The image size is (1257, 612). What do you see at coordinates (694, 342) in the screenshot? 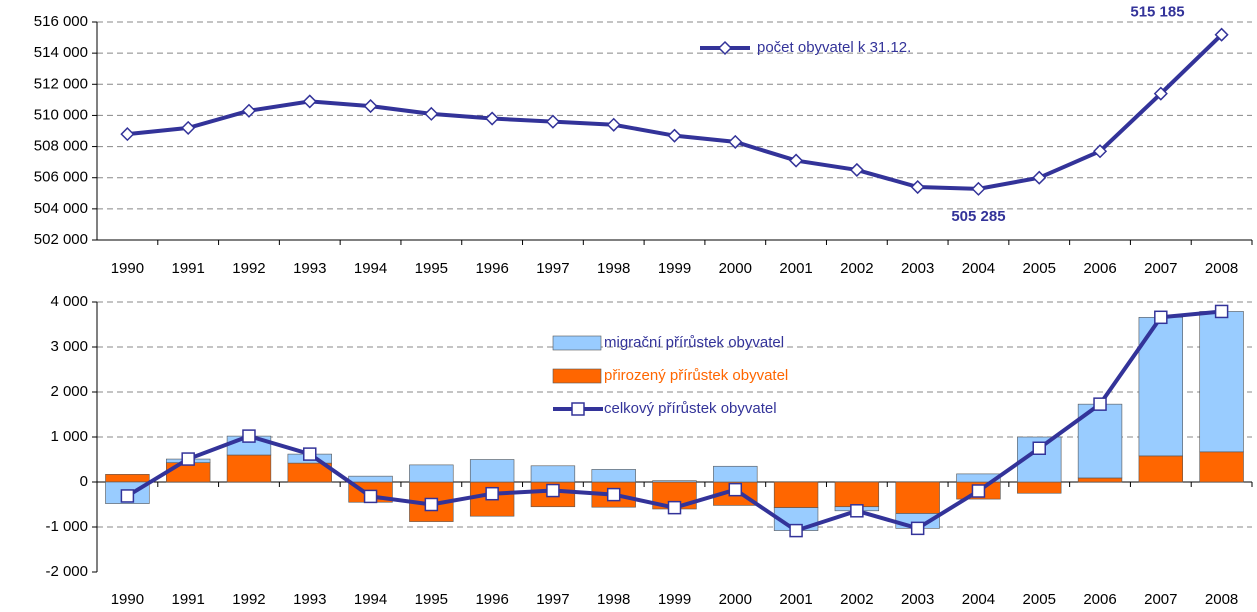
I see `legend-label: migrační přírůstek obyvatel` at bounding box center [694, 342].